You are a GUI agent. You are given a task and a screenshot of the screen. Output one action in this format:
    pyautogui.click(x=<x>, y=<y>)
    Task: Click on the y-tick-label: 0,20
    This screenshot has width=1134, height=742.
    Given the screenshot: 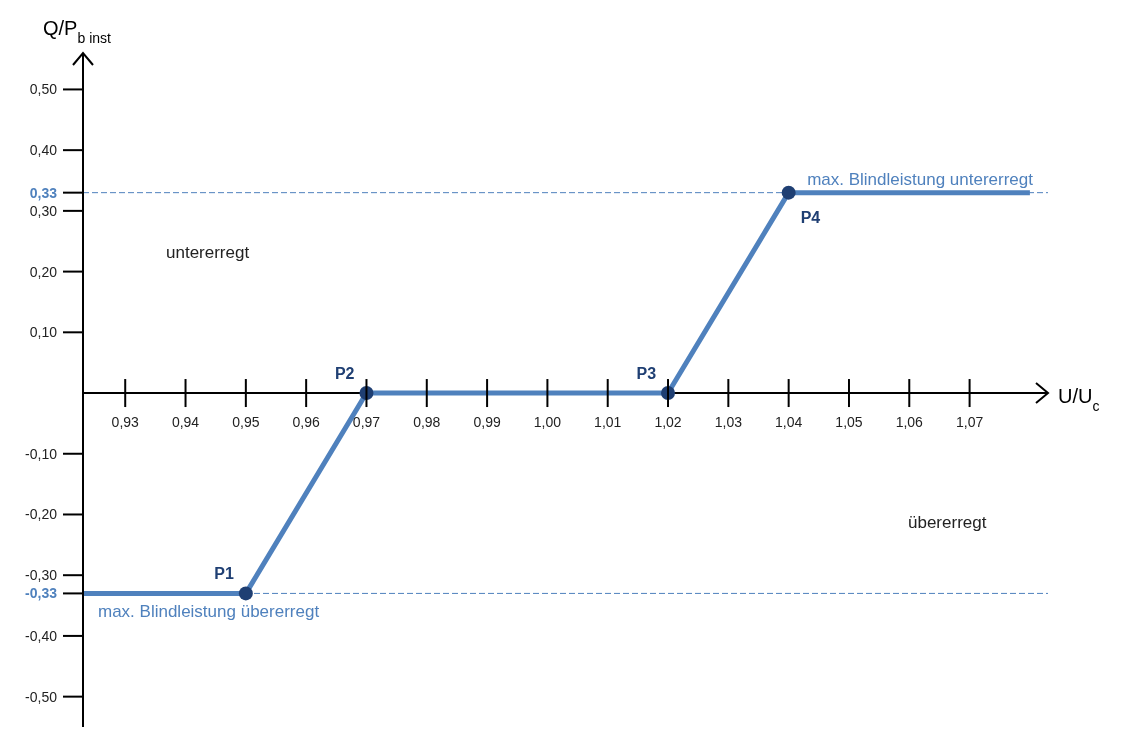 What is the action you would take?
    pyautogui.click(x=43, y=271)
    